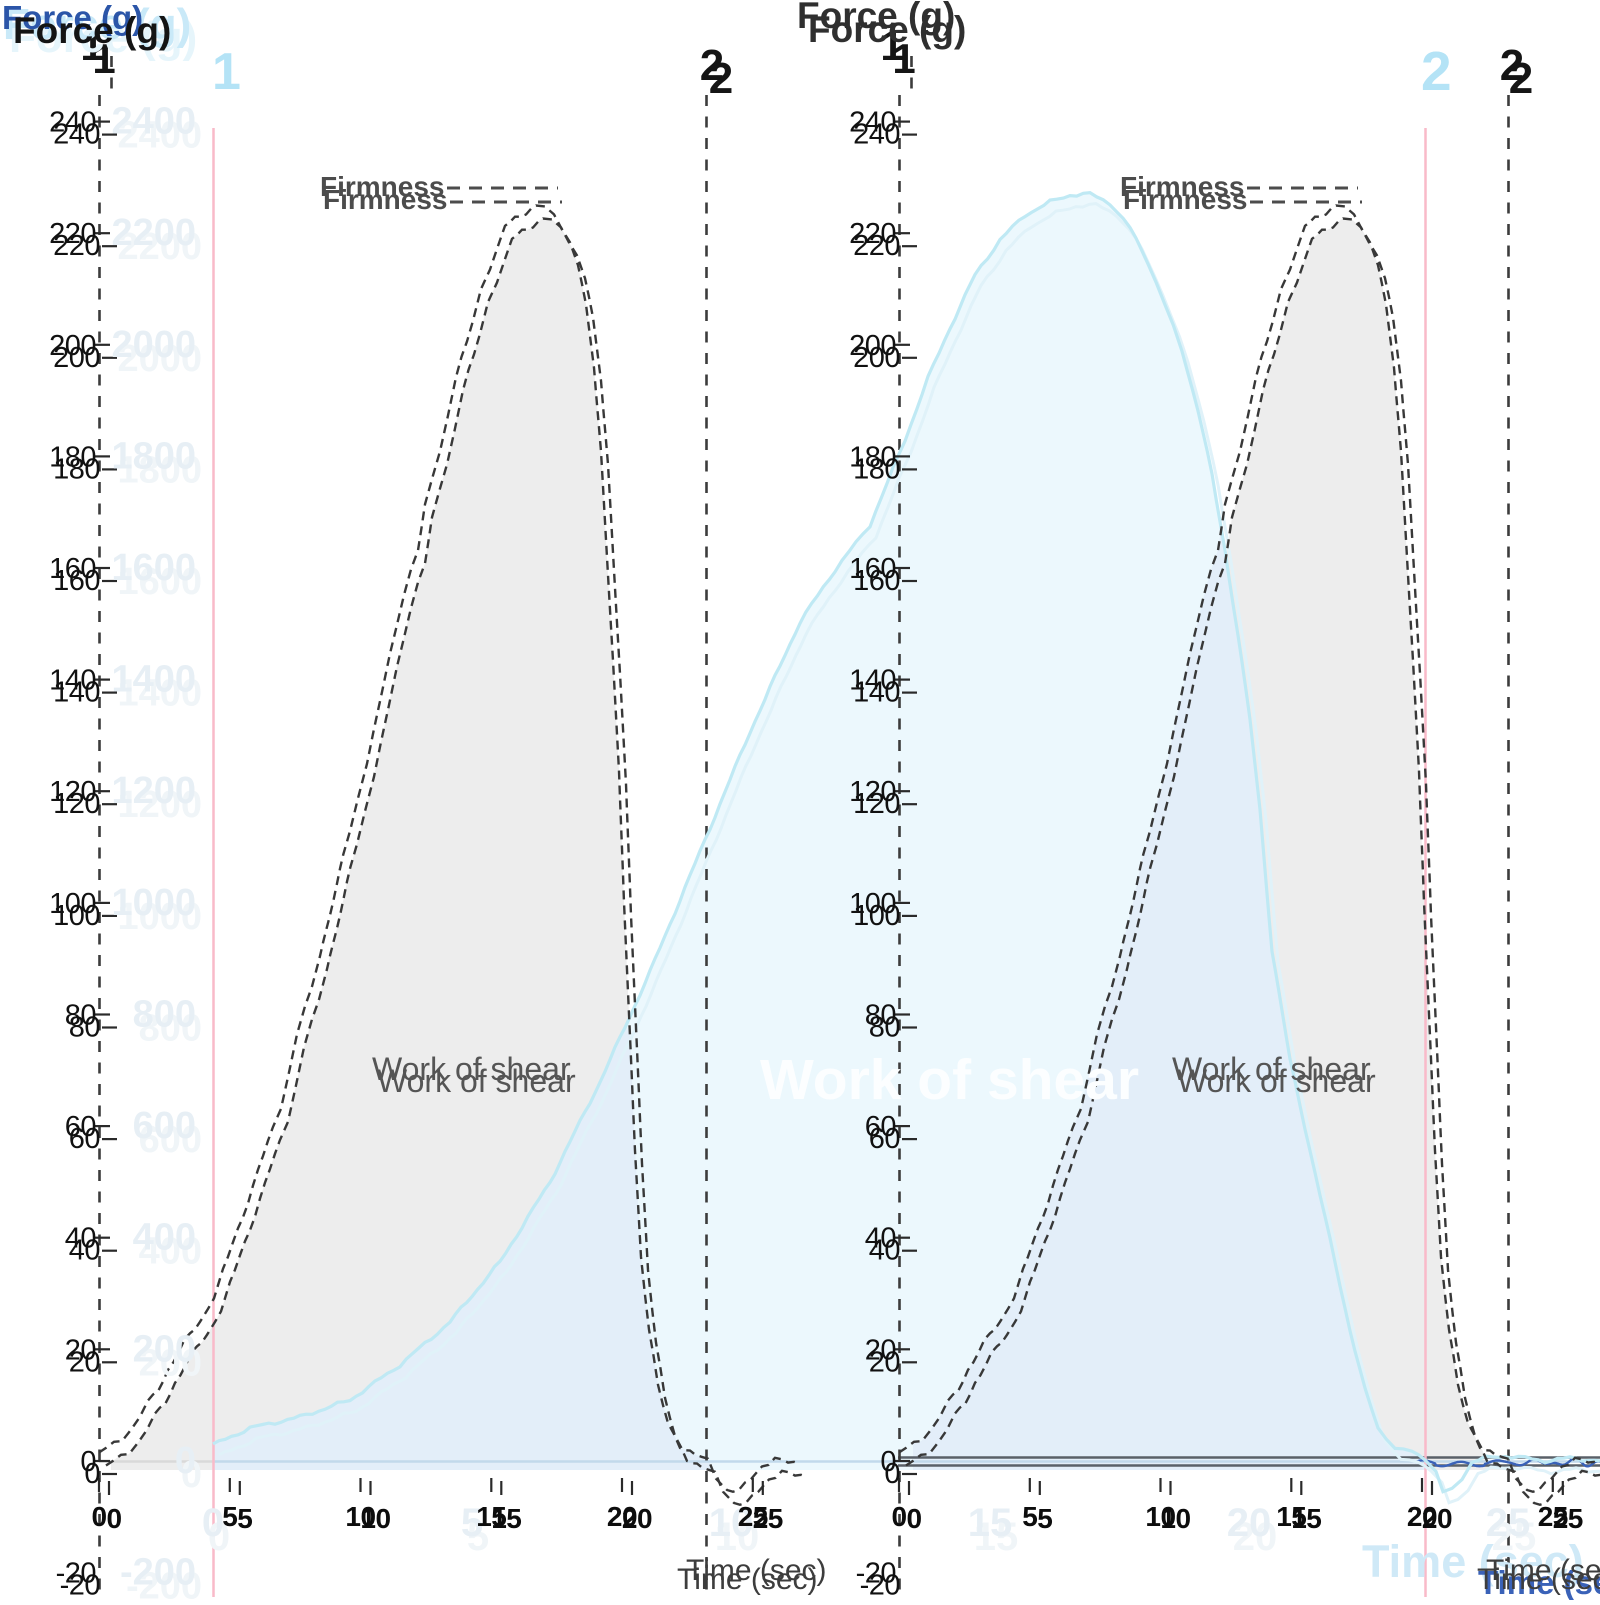 The image size is (1600, 1605). What do you see at coordinates (164, 1238) in the screenshot?
I see `svg-text: 400` at bounding box center [164, 1238].